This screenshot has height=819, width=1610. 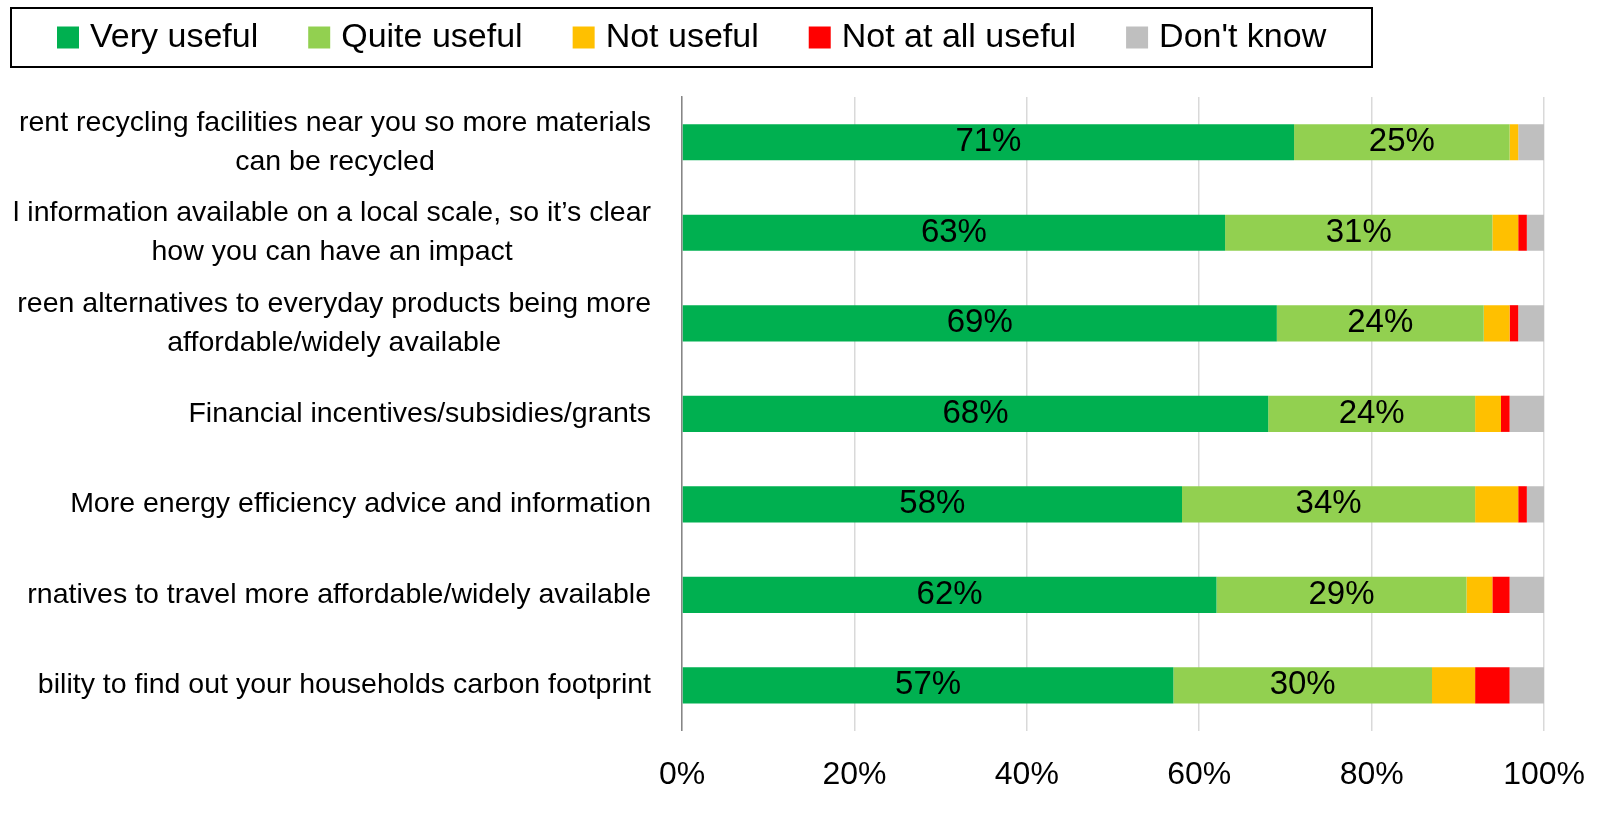 I want to click on y-tick-label: Financial incentives/subsidies/grants, so click(x=419, y=411).